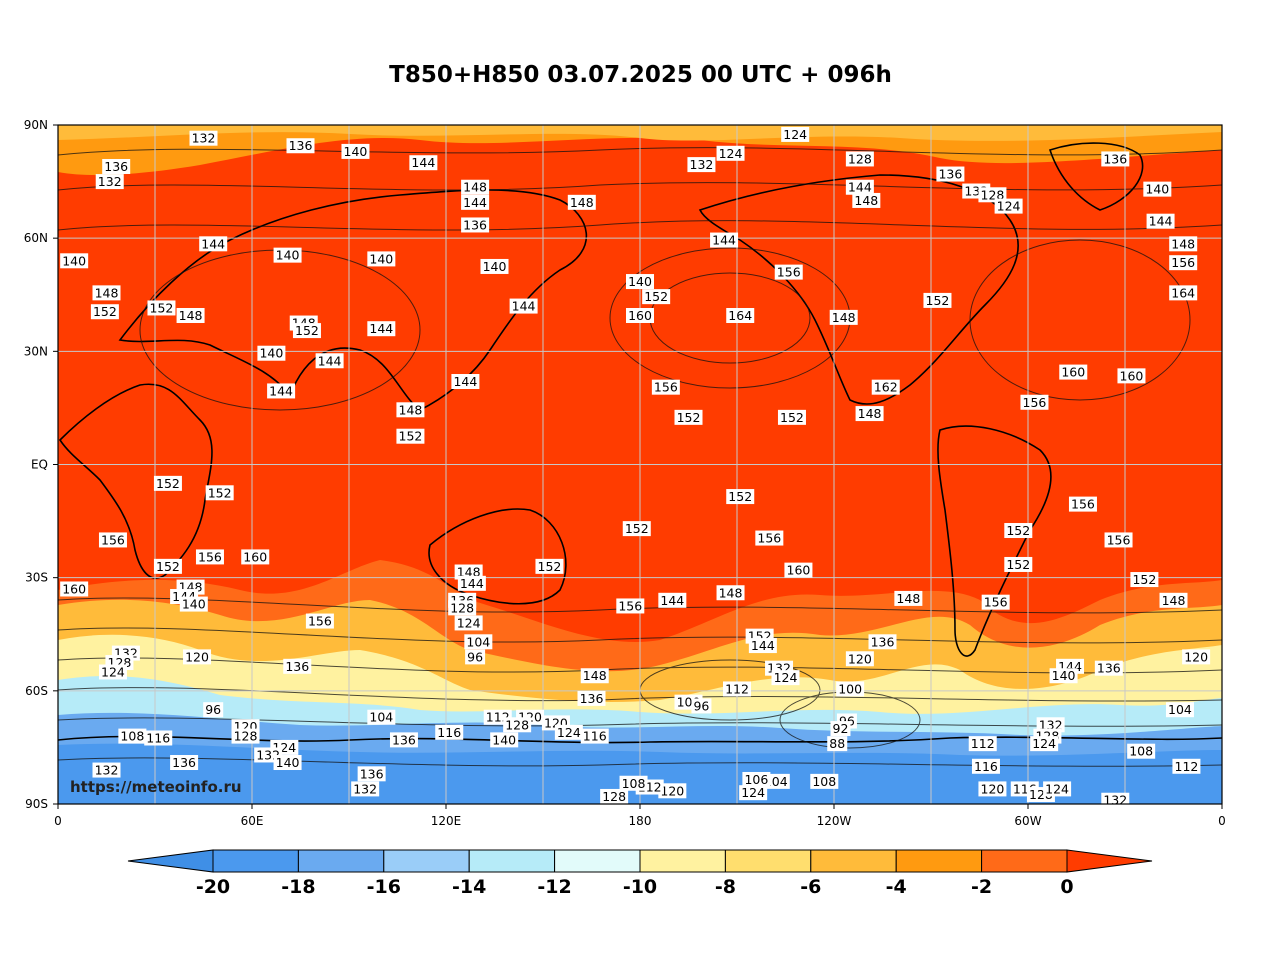  Describe the element at coordinates (640, 816) in the screenshot. I see `x-axis: 0 60E 120E 180 120W 60W 0` at that location.